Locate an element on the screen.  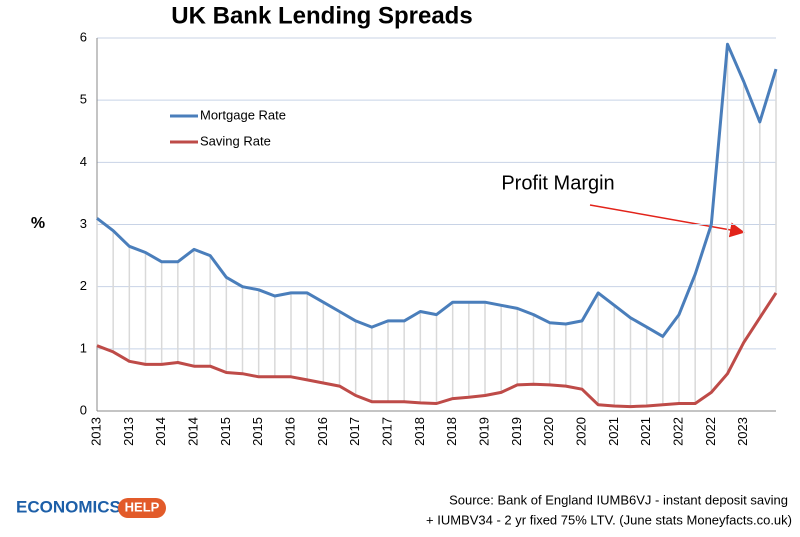
logo-text: HELP is located at coordinates (142, 506).